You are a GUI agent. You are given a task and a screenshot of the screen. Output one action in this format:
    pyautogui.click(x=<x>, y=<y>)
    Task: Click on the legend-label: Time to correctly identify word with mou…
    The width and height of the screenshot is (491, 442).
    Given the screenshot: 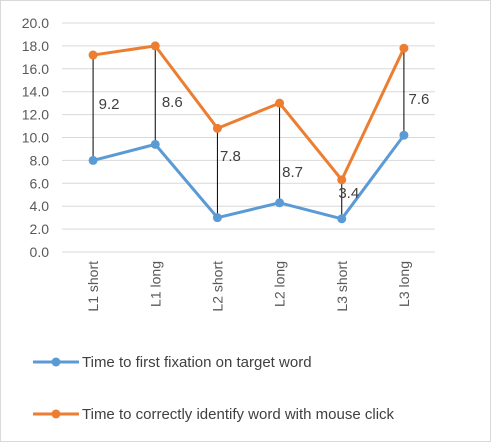 What is the action you would take?
    pyautogui.click(x=238, y=414)
    